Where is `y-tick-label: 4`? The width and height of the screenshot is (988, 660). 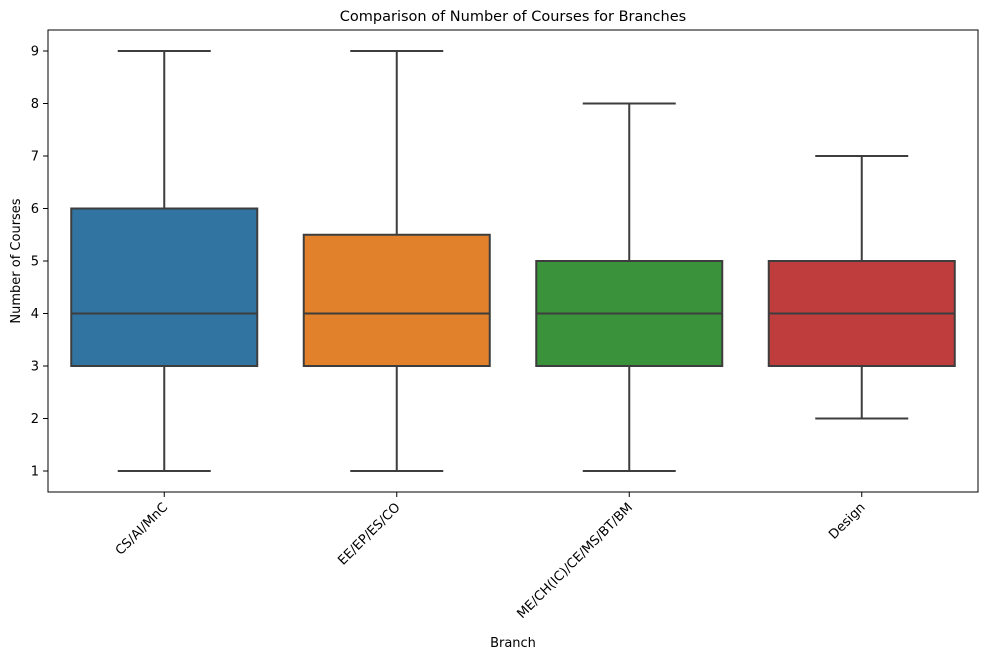 y-tick-label: 4 is located at coordinates (35, 314).